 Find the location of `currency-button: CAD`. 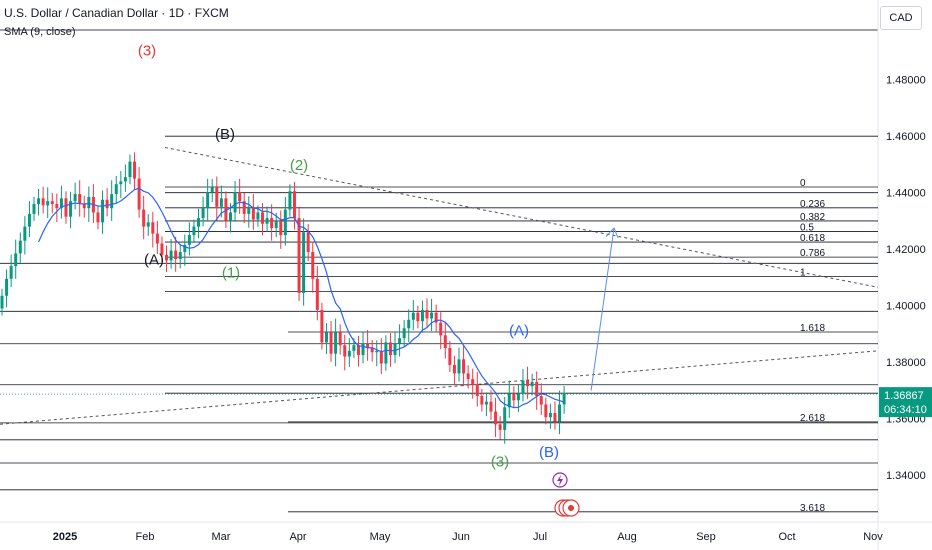

currency-button: CAD is located at coordinates (901, 18).